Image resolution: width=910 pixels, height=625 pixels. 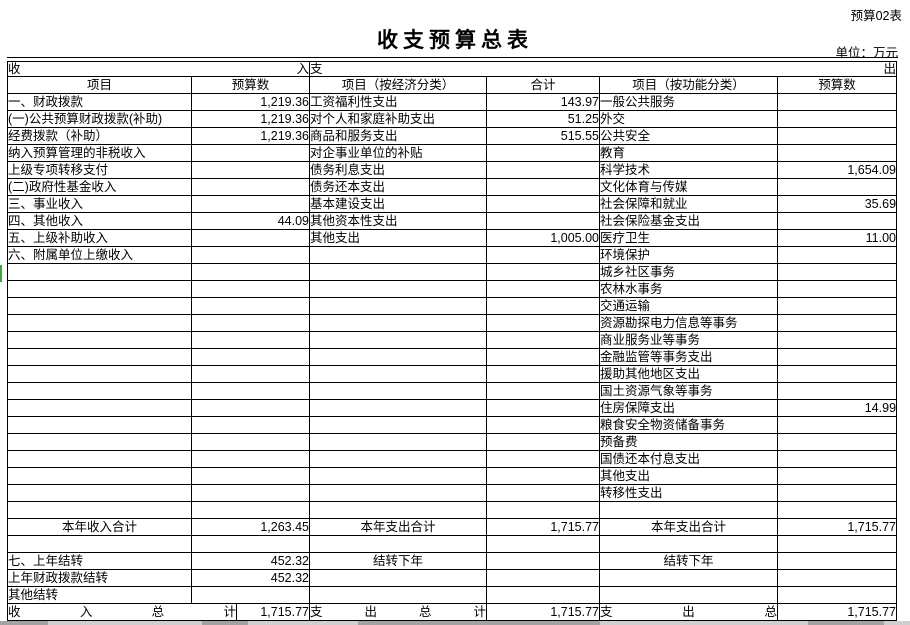 I want to click on econ-item-cell: 商品和服务支出, so click(x=398, y=136).